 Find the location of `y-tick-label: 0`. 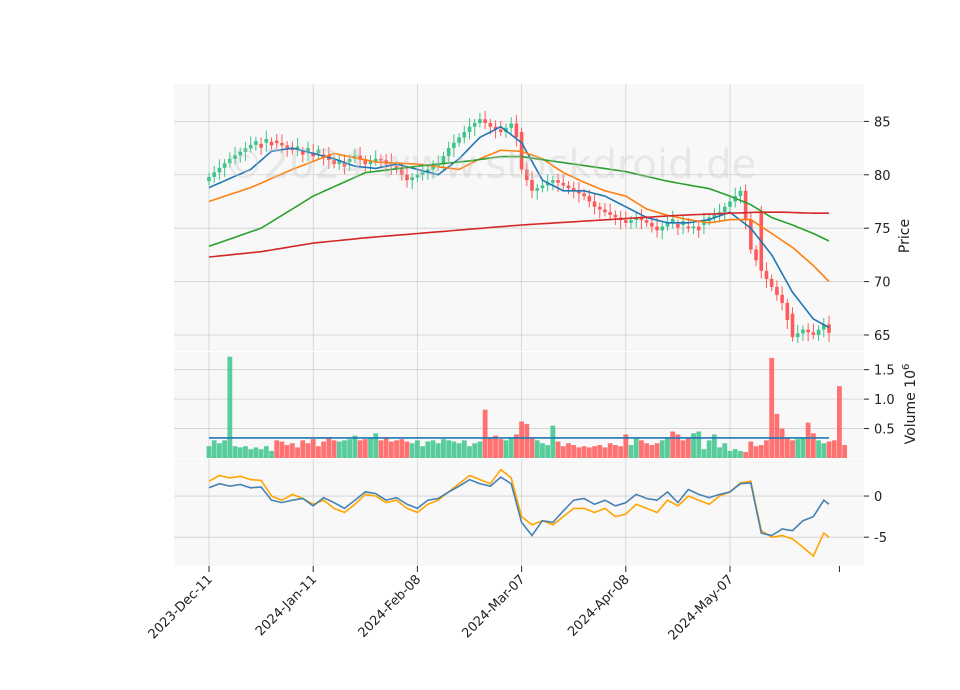

y-tick-label: 0 is located at coordinates (878, 497).